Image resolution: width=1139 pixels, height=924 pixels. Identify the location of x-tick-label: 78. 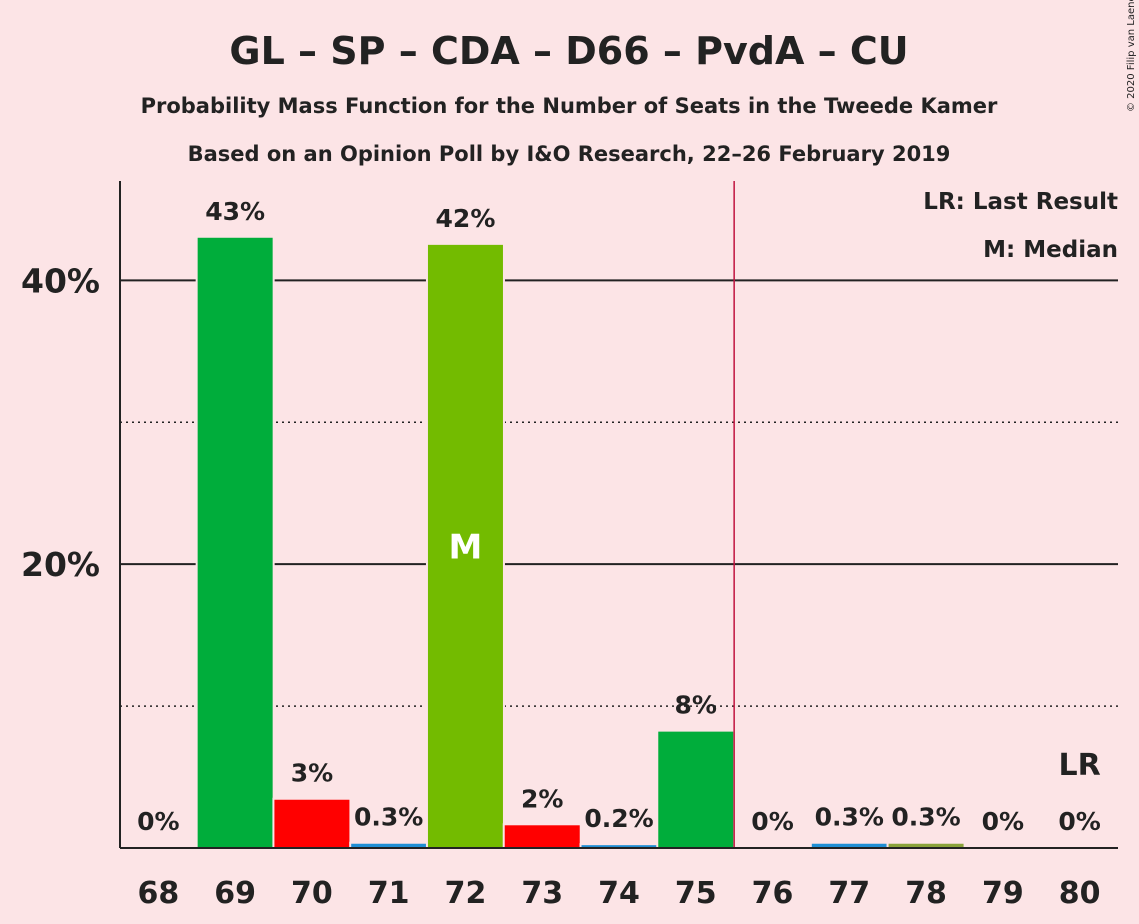
(926, 893).